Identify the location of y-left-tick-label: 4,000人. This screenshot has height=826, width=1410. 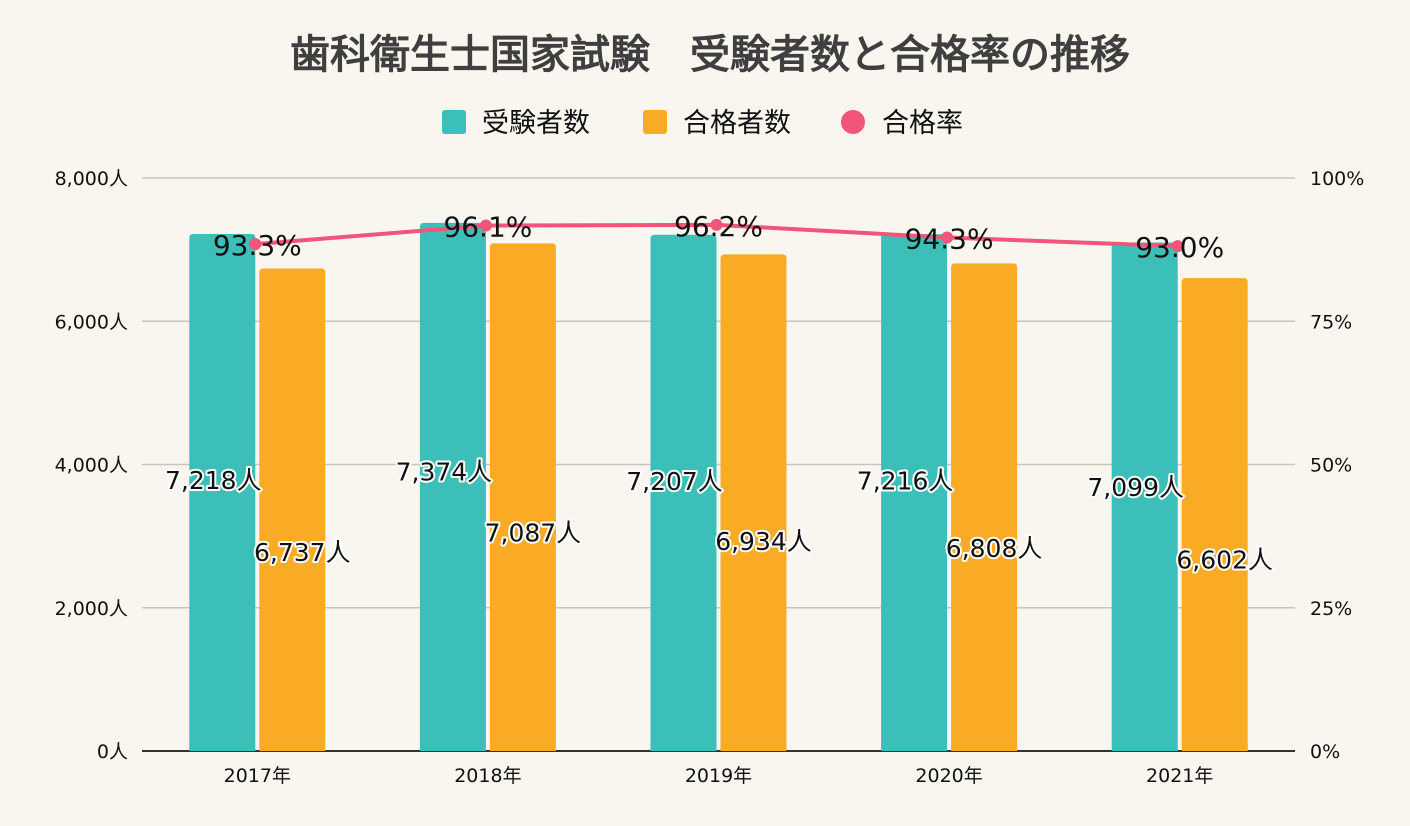
(91, 466).